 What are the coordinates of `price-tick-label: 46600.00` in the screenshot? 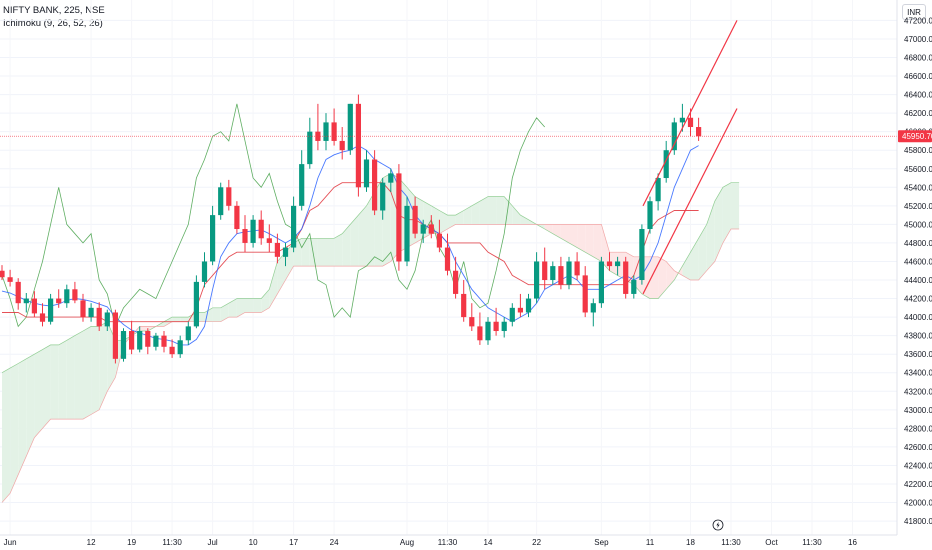 It's located at (918, 76).